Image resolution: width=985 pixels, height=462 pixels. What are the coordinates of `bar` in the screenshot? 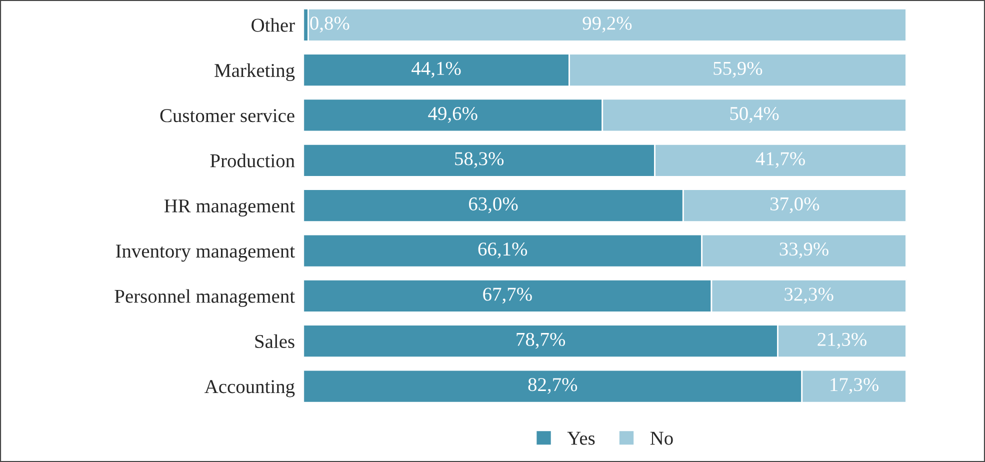 It's located at (607, 25).